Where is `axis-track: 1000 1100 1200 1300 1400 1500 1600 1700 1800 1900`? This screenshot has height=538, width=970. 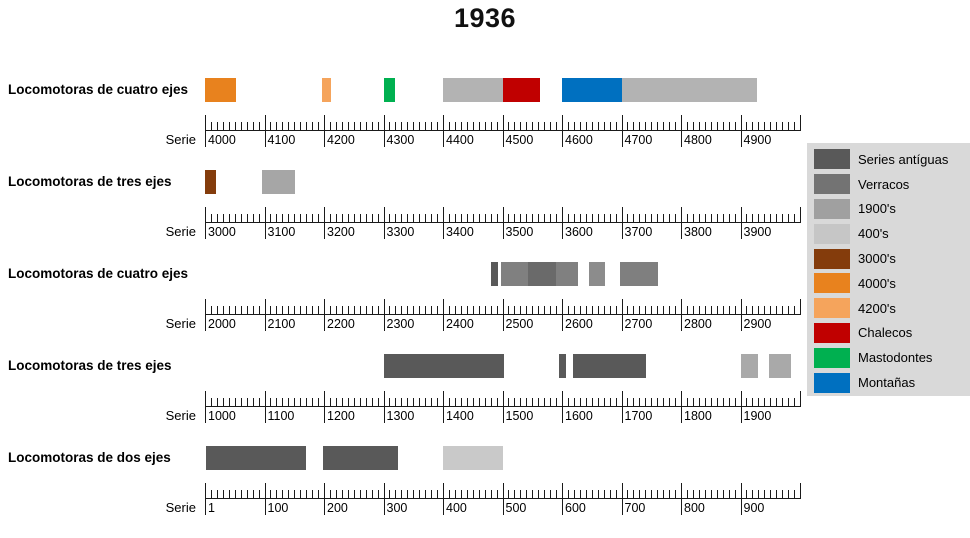 axis-track: 1000 1100 1200 1300 1400 1500 1600 1700 1800 1900 is located at coordinates (503, 408).